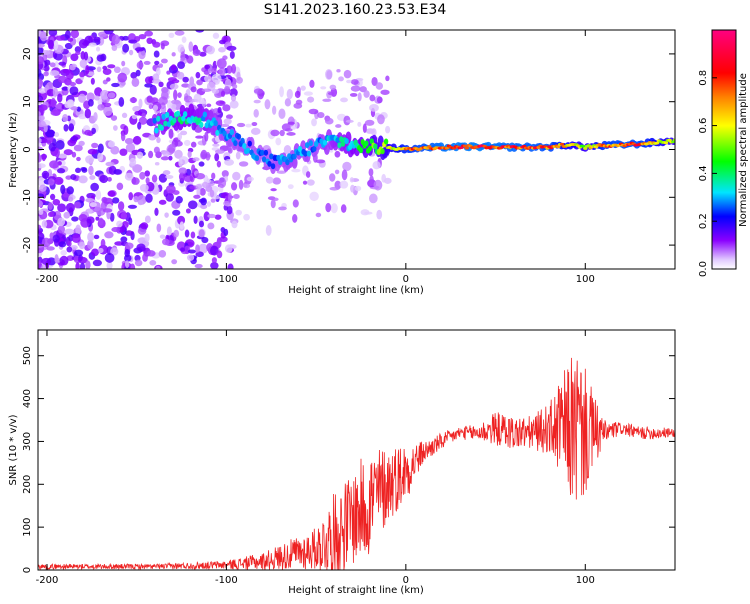 This screenshot has height=604, width=750. I want to click on spectrogram-x-tick-label: -200, so click(47, 279).